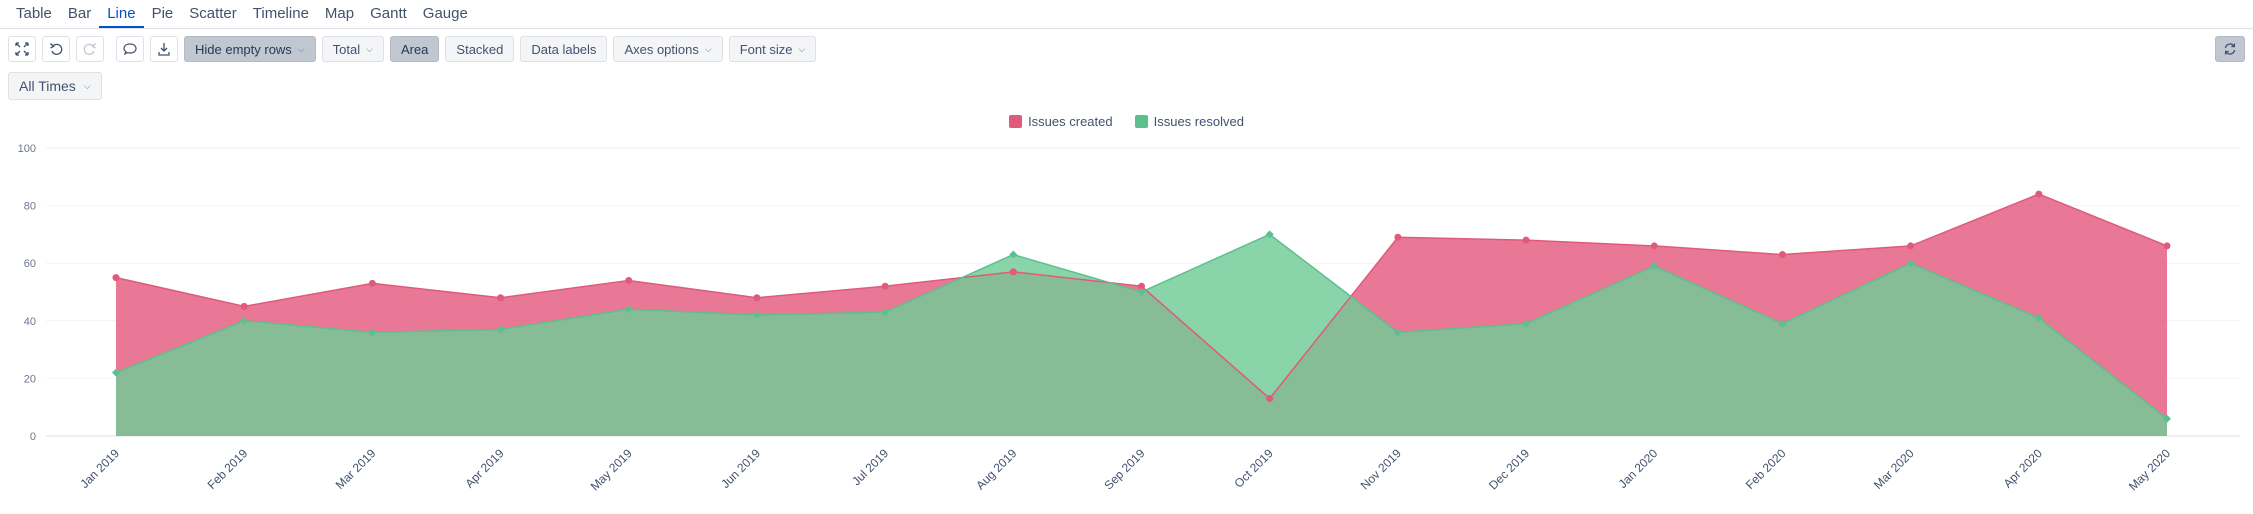  Describe the element at coordinates (996, 469) in the screenshot. I see `x-tick-label: Aug 2019` at that location.